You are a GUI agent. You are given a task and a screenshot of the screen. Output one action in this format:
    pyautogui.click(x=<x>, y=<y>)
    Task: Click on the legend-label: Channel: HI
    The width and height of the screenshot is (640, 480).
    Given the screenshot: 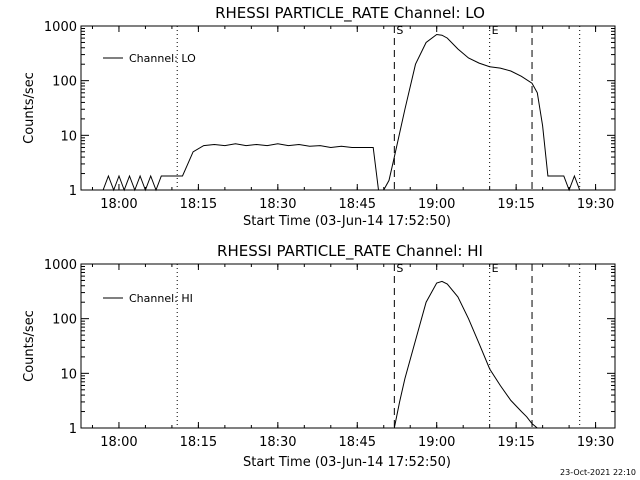 What is the action you would take?
    pyautogui.click(x=161, y=298)
    